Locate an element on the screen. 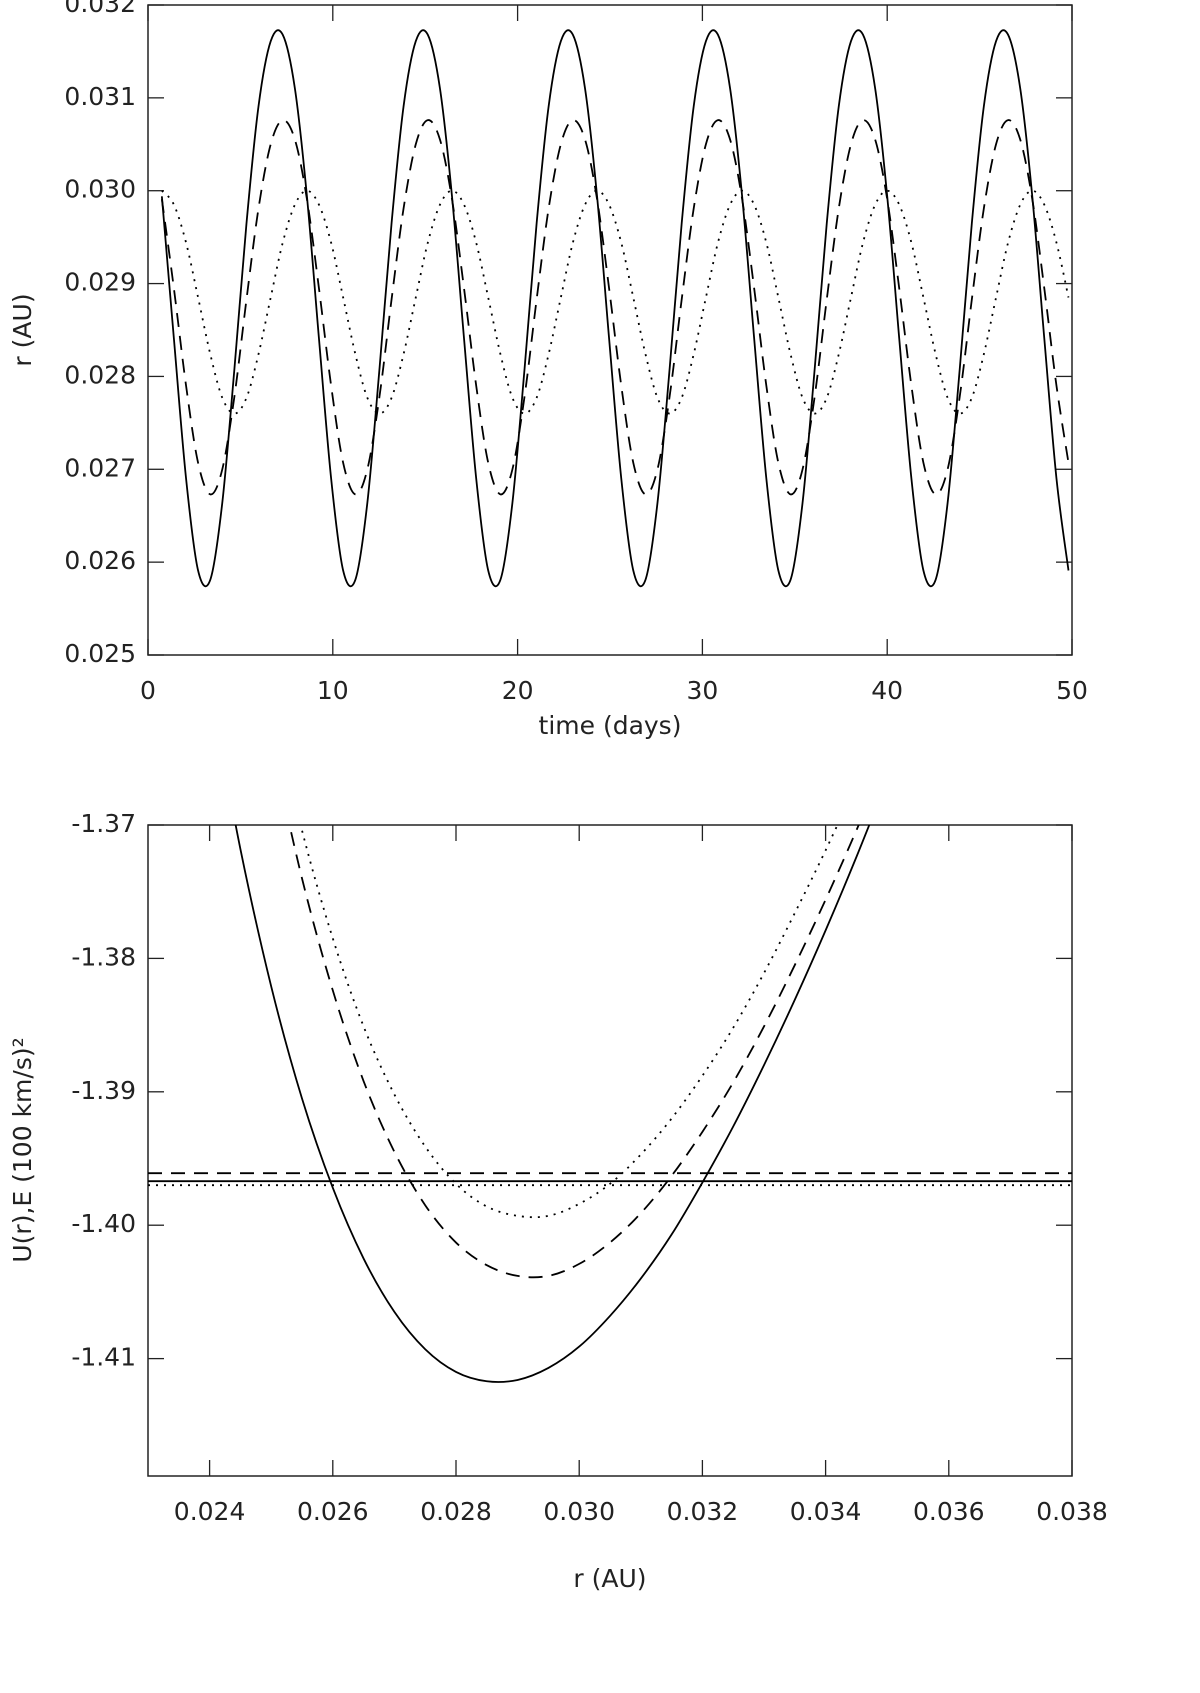 The width and height of the screenshot is (1200, 1693). x-tick-label: 50 is located at coordinates (1072, 690).